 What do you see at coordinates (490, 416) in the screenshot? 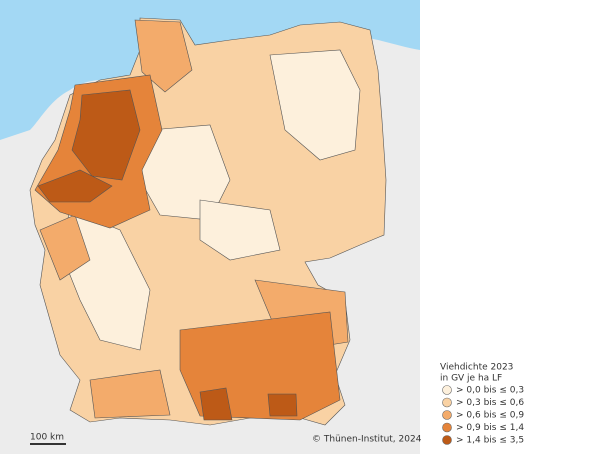
I see `legend-label: > 0,6 bis ≤ 0,9` at bounding box center [490, 416].